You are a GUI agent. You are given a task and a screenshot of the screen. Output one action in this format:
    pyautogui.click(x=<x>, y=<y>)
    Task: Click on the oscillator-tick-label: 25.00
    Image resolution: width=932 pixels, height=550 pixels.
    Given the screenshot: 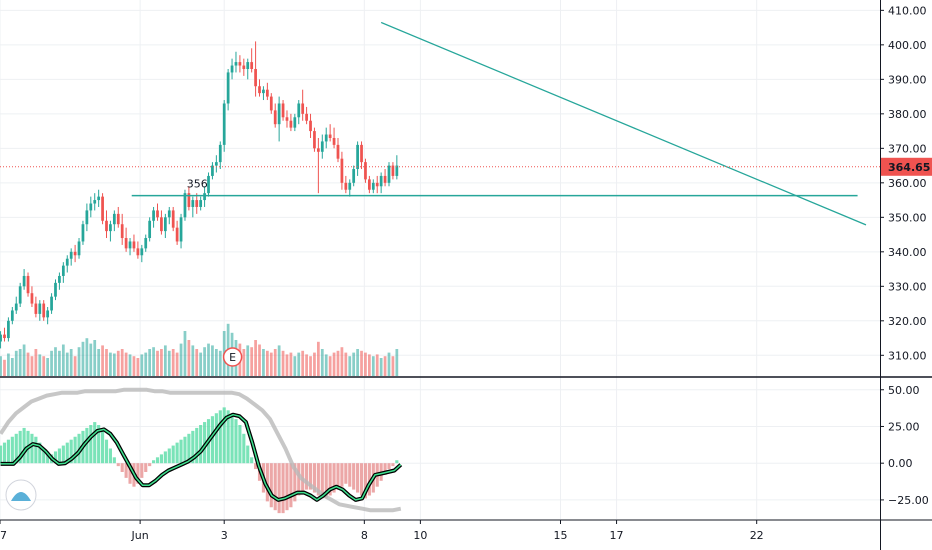 What is the action you would take?
    pyautogui.click(x=904, y=426)
    